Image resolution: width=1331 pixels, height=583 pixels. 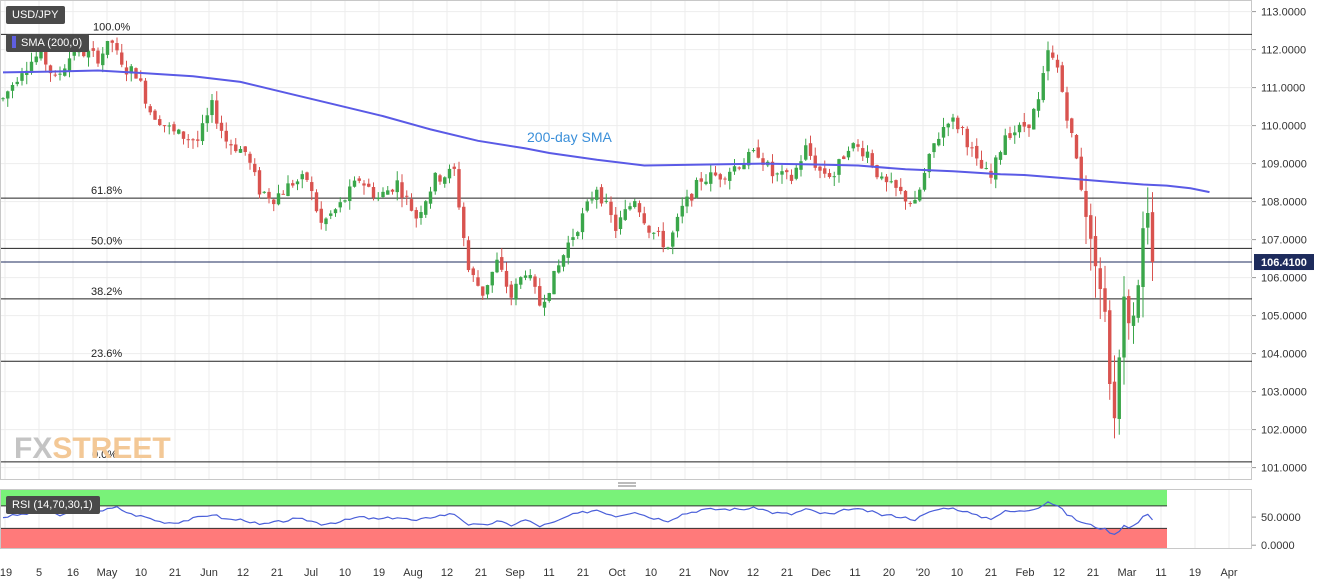 What do you see at coordinates (106, 241) in the screenshot?
I see `fib-label: 50.0%` at bounding box center [106, 241].